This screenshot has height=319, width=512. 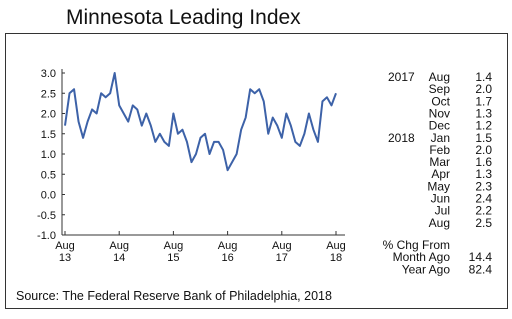 I want to click on table-value: 1.2, so click(x=483, y=126).